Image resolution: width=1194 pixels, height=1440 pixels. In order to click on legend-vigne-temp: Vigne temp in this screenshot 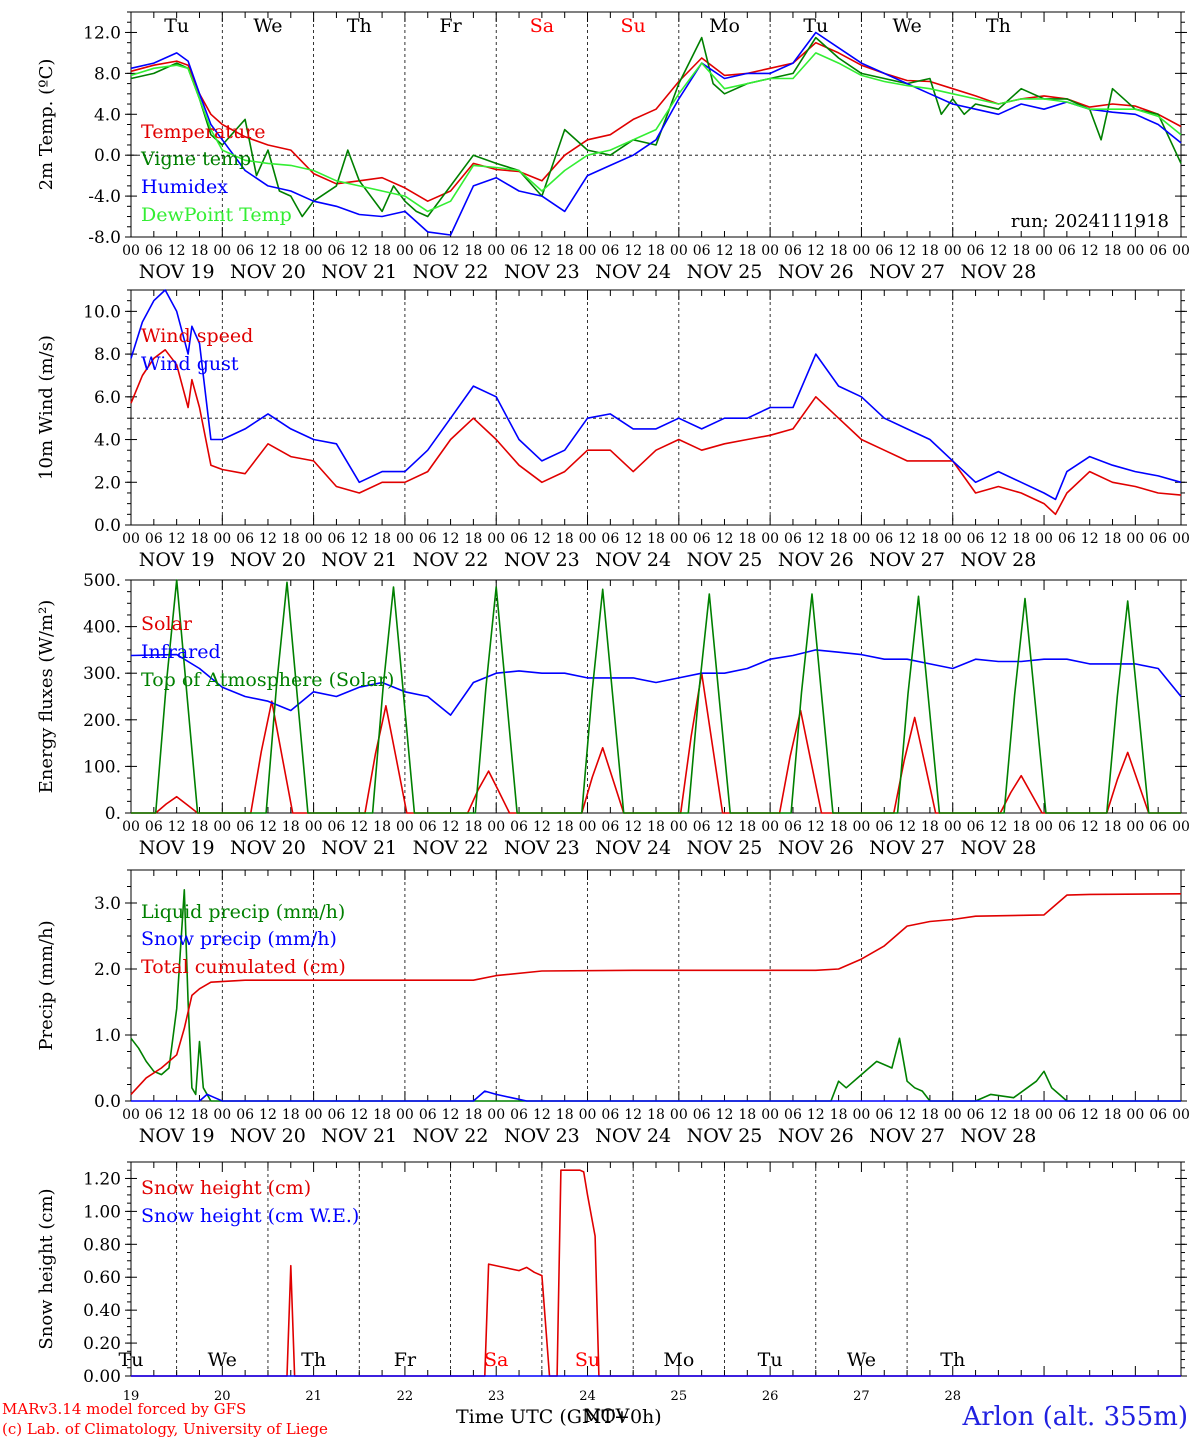, I will do `click(195, 159)`.